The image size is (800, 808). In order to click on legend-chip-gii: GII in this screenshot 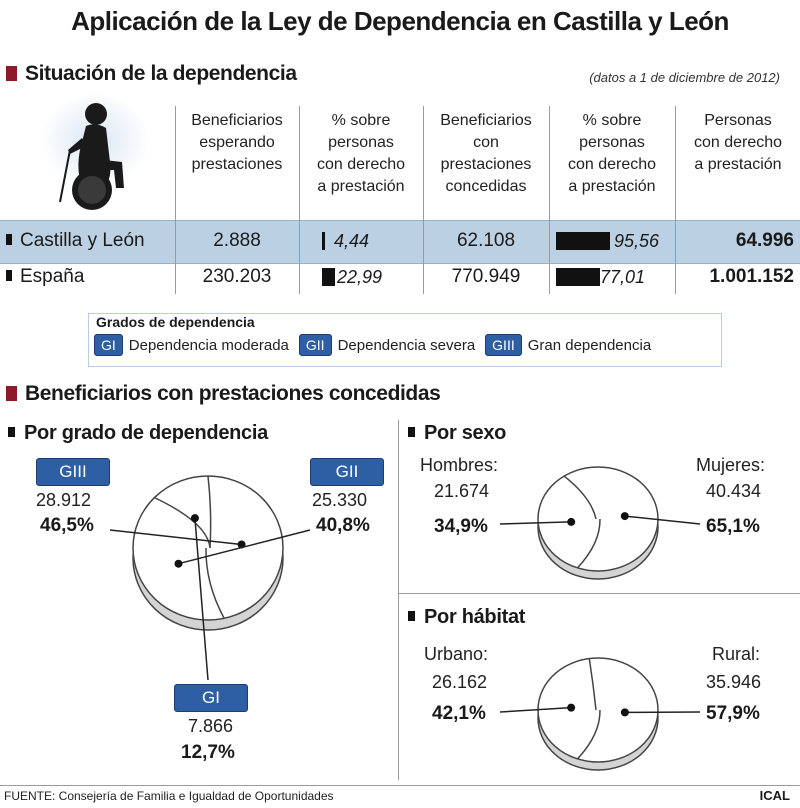, I will do `click(315, 345)`.